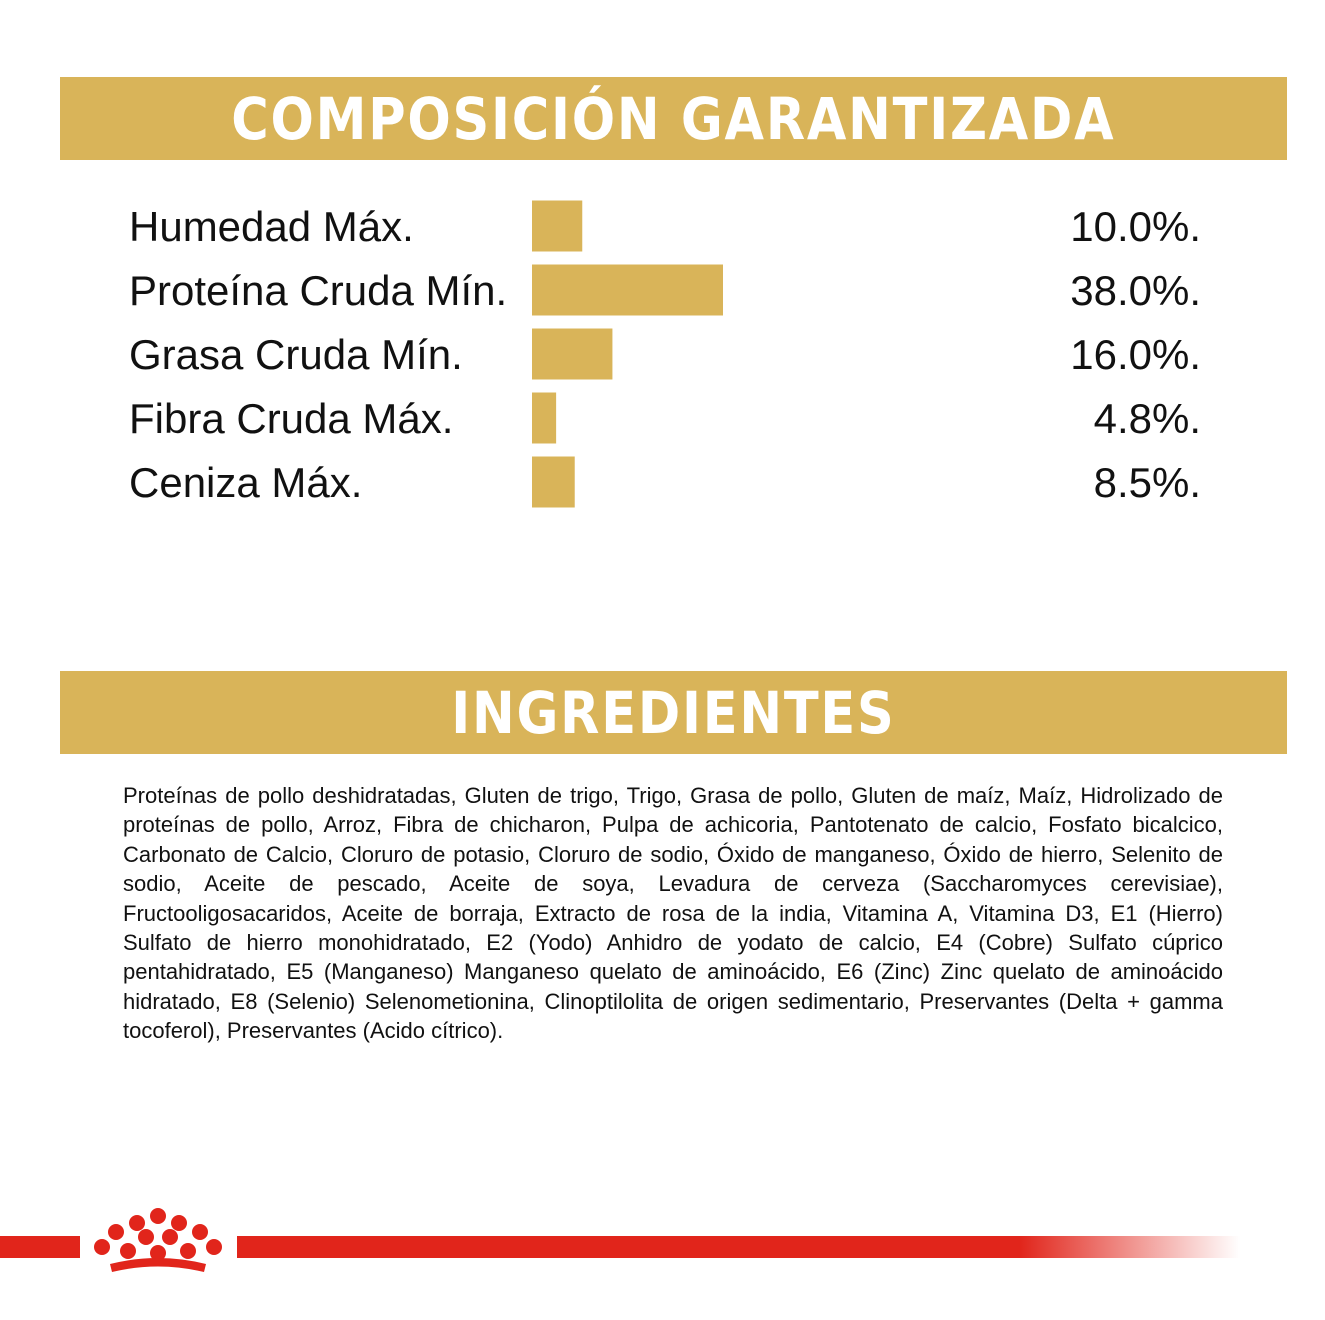 This screenshot has height=1320, width=1325. I want to click on nutrient-label: Ceniza Máx., so click(245, 482).